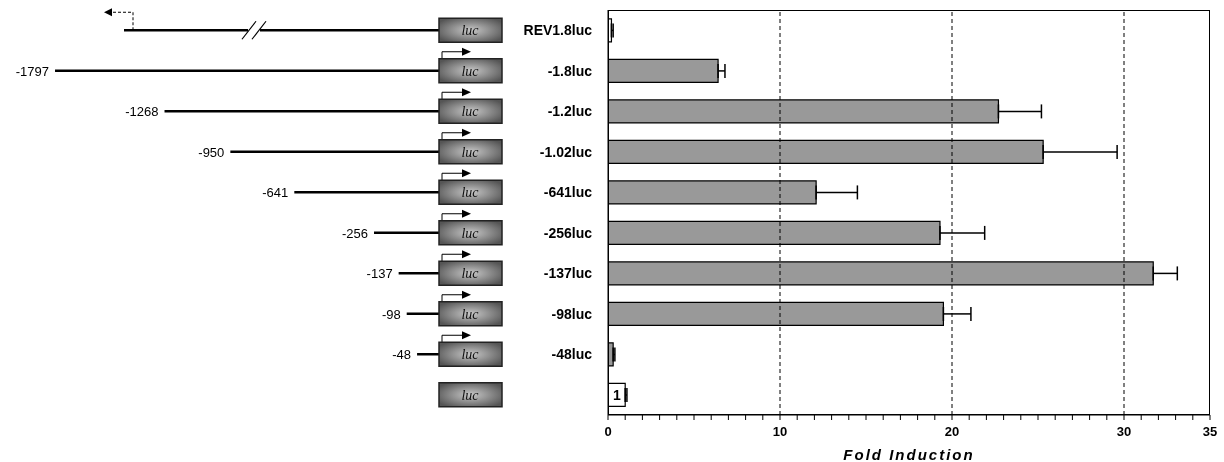 This screenshot has height=462, width=1224. Describe the element at coordinates (570, 111) in the screenshot. I see `y-tick-label: -1.2luc` at that location.